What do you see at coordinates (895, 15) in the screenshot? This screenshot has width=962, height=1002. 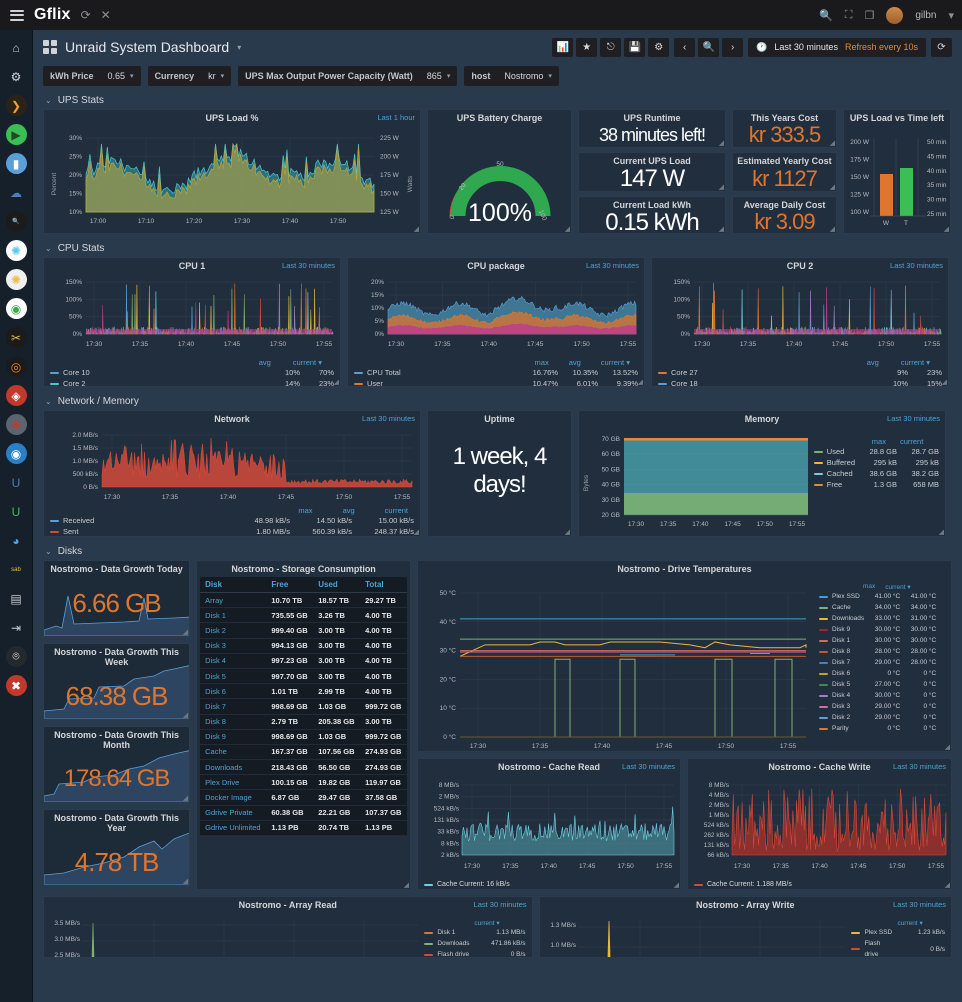 I see `avatar` at bounding box center [895, 15].